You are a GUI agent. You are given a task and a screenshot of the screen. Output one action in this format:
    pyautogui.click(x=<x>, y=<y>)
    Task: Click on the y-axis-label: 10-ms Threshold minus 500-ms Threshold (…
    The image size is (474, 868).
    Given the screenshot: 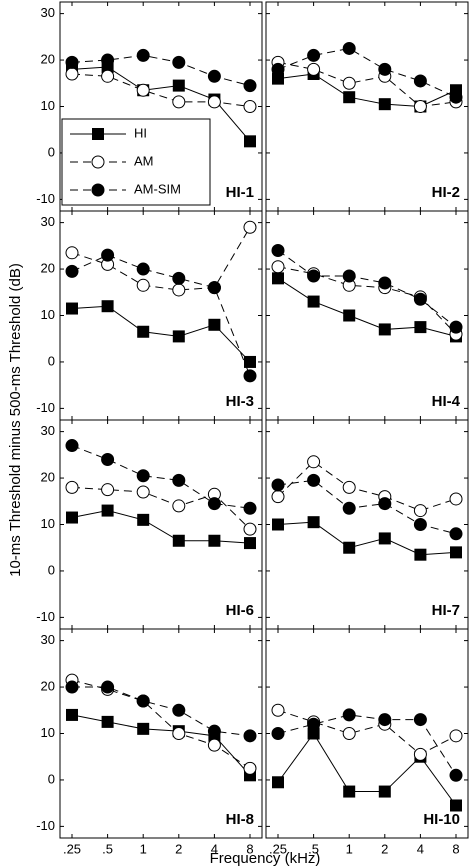 What is the action you would take?
    pyautogui.click(x=15, y=420)
    